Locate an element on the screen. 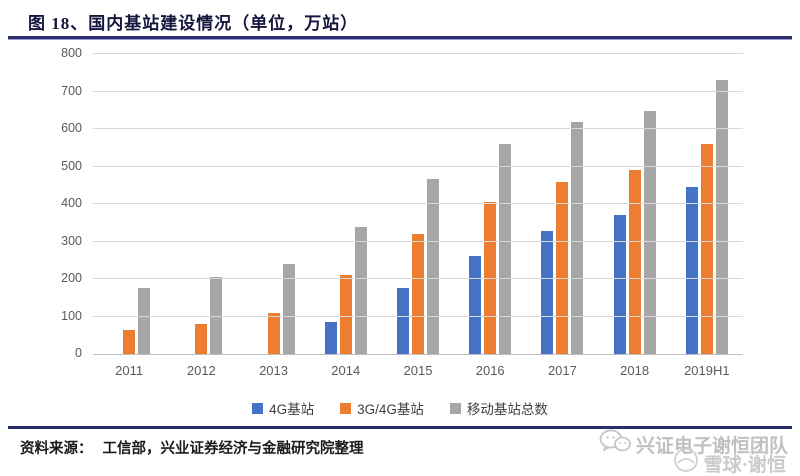 This screenshot has height=476, width=800. x-axis-tick-label: 2011 is located at coordinates (129, 370).